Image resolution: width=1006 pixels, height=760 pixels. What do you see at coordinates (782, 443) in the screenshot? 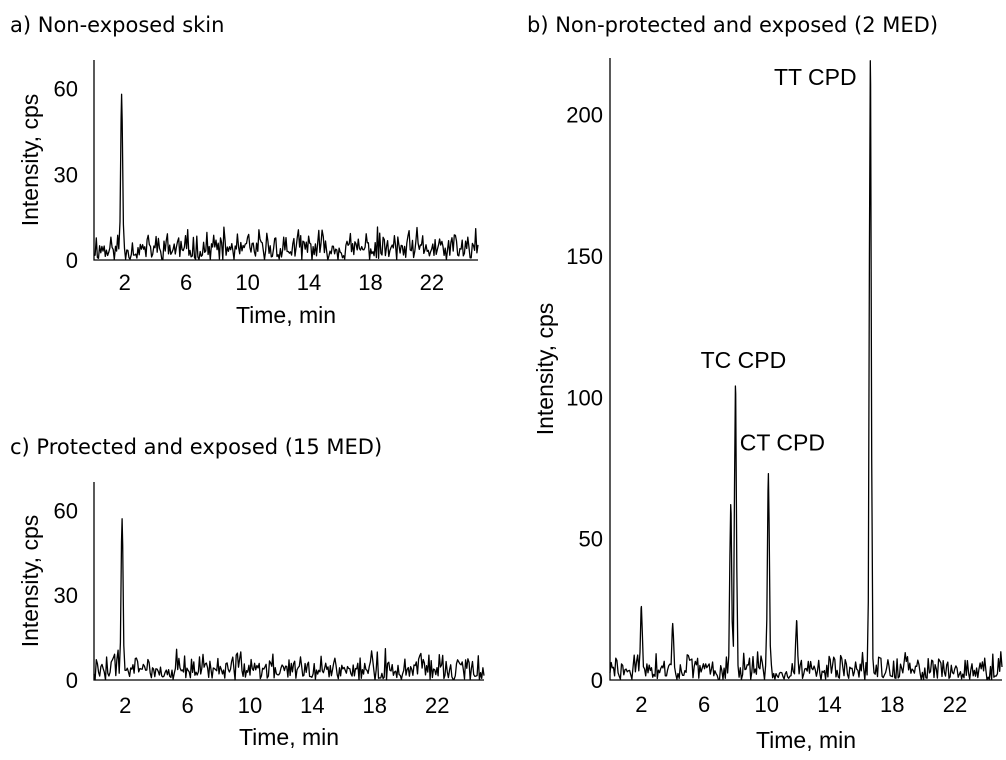
I see `peak-annotation: CT CPD` at bounding box center [782, 443].